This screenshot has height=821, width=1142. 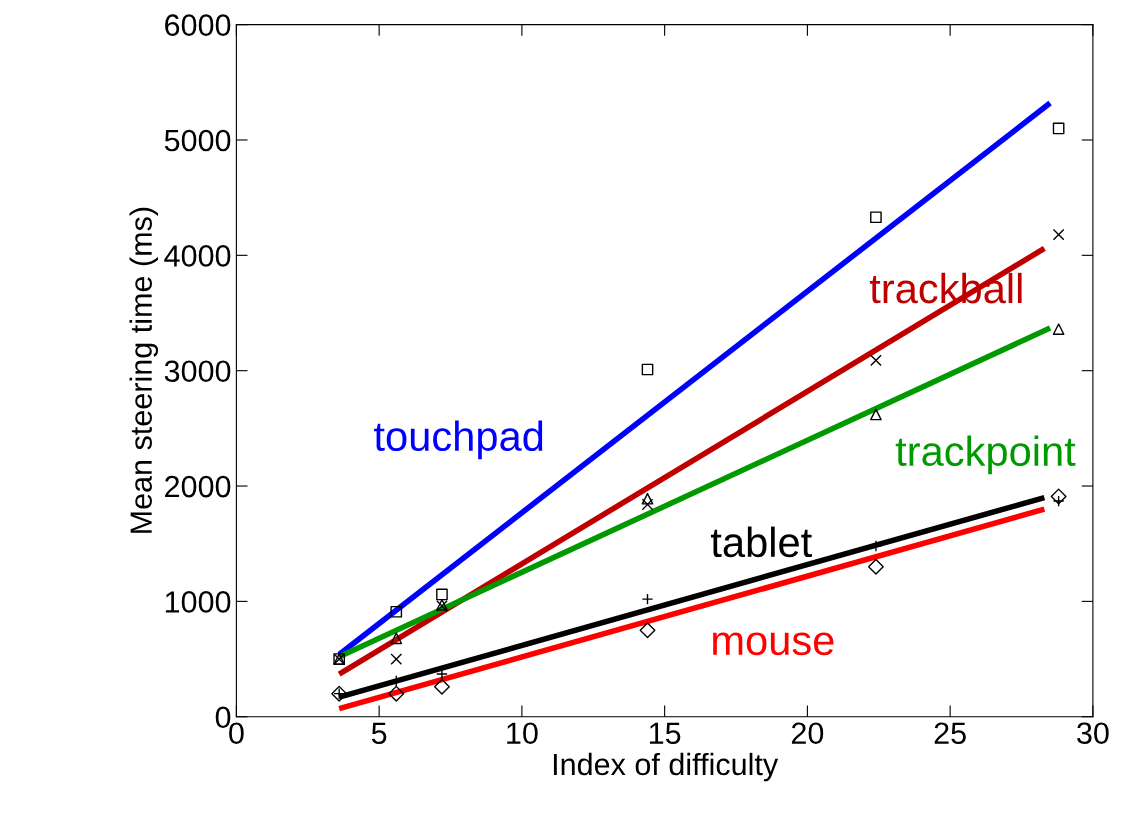 I want to click on y-tick-label: 1000, so click(x=198, y=602).